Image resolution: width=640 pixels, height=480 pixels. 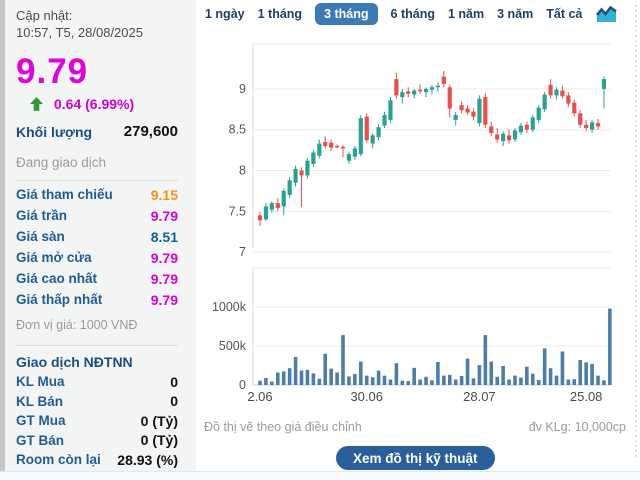 I want to click on price-row-value: 9.15, so click(x=164, y=194).